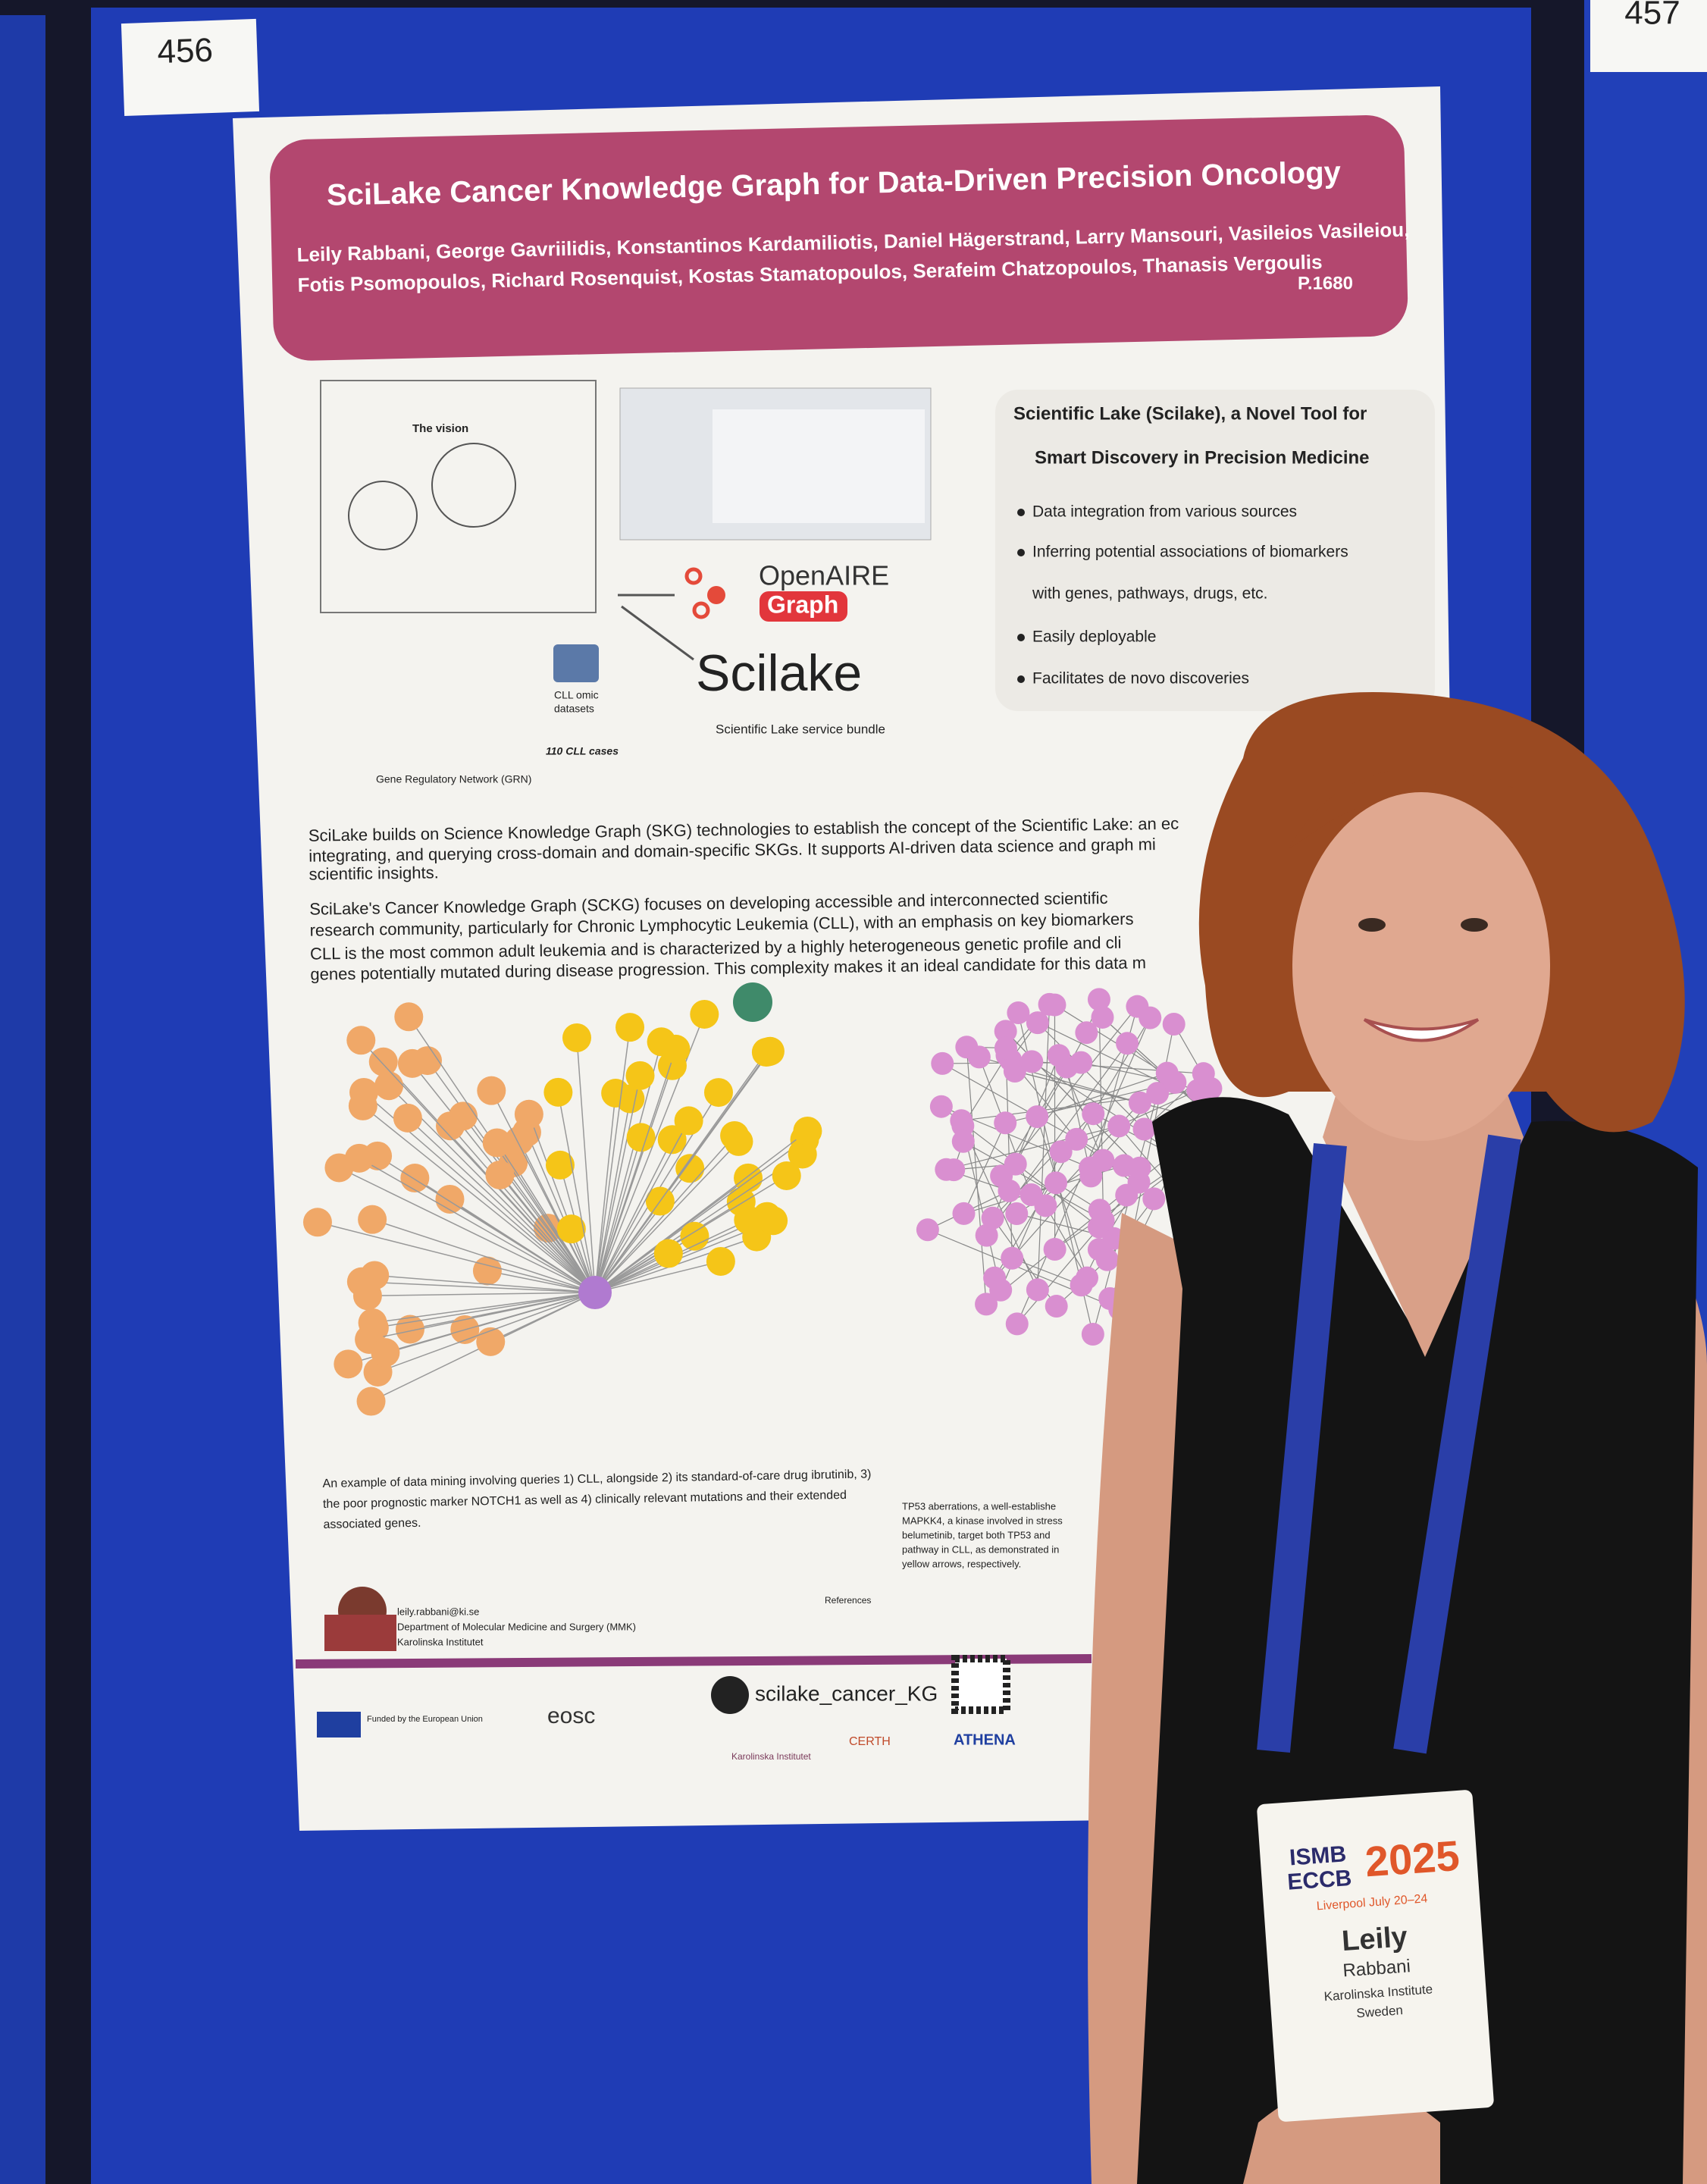 This screenshot has width=1707, height=2184. What do you see at coordinates (877, 545) in the screenshot?
I see `poster-figure` at bounding box center [877, 545].